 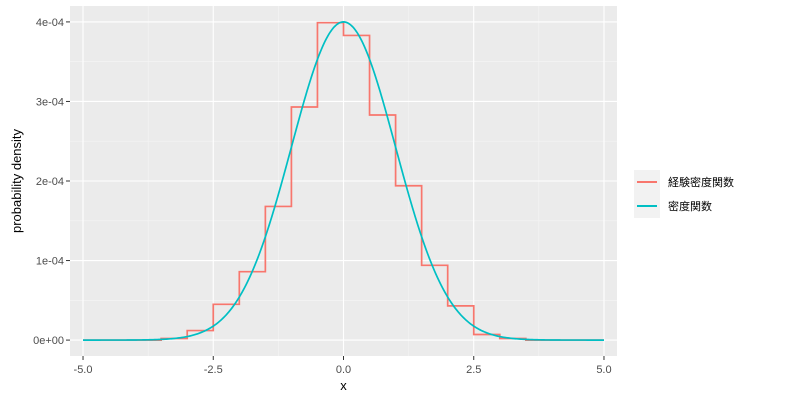 What do you see at coordinates (50, 23) in the screenshot?
I see `y-tick-label: 4e-04` at bounding box center [50, 23].